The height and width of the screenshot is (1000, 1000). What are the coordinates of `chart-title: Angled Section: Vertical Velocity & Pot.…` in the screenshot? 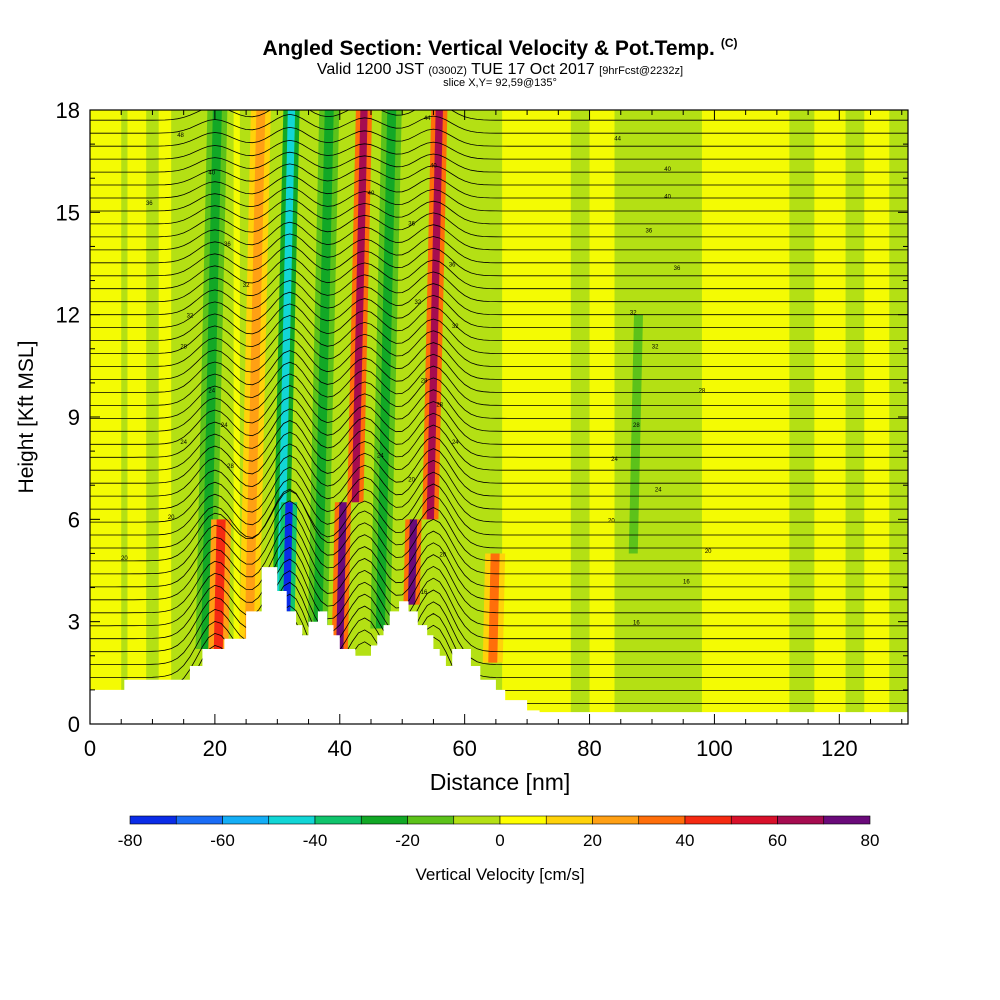 It's located at (500, 48).